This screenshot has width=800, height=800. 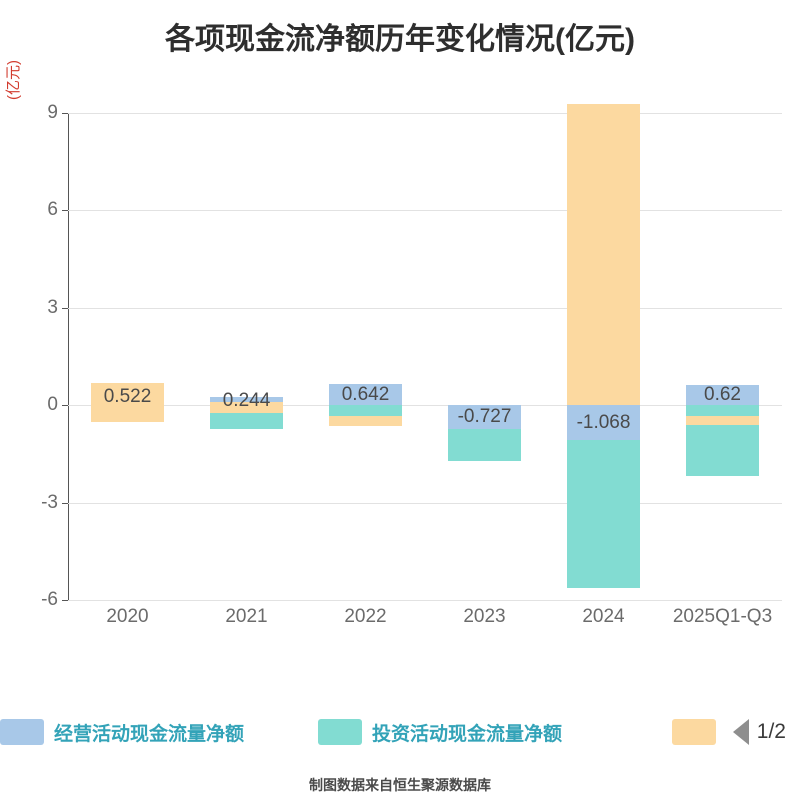 I want to click on x-tick-label: 2025Q1-Q3, so click(x=722, y=616).